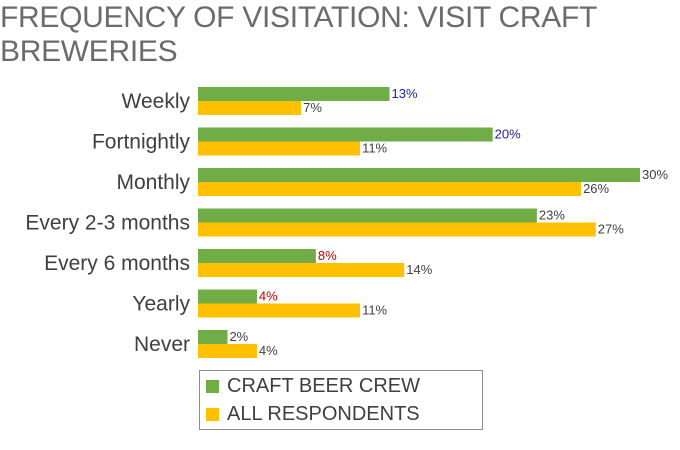 Image resolution: width=680 pixels, height=450 pixels. Describe the element at coordinates (161, 304) in the screenshot. I see `category-label-yearly: Yearly` at that location.